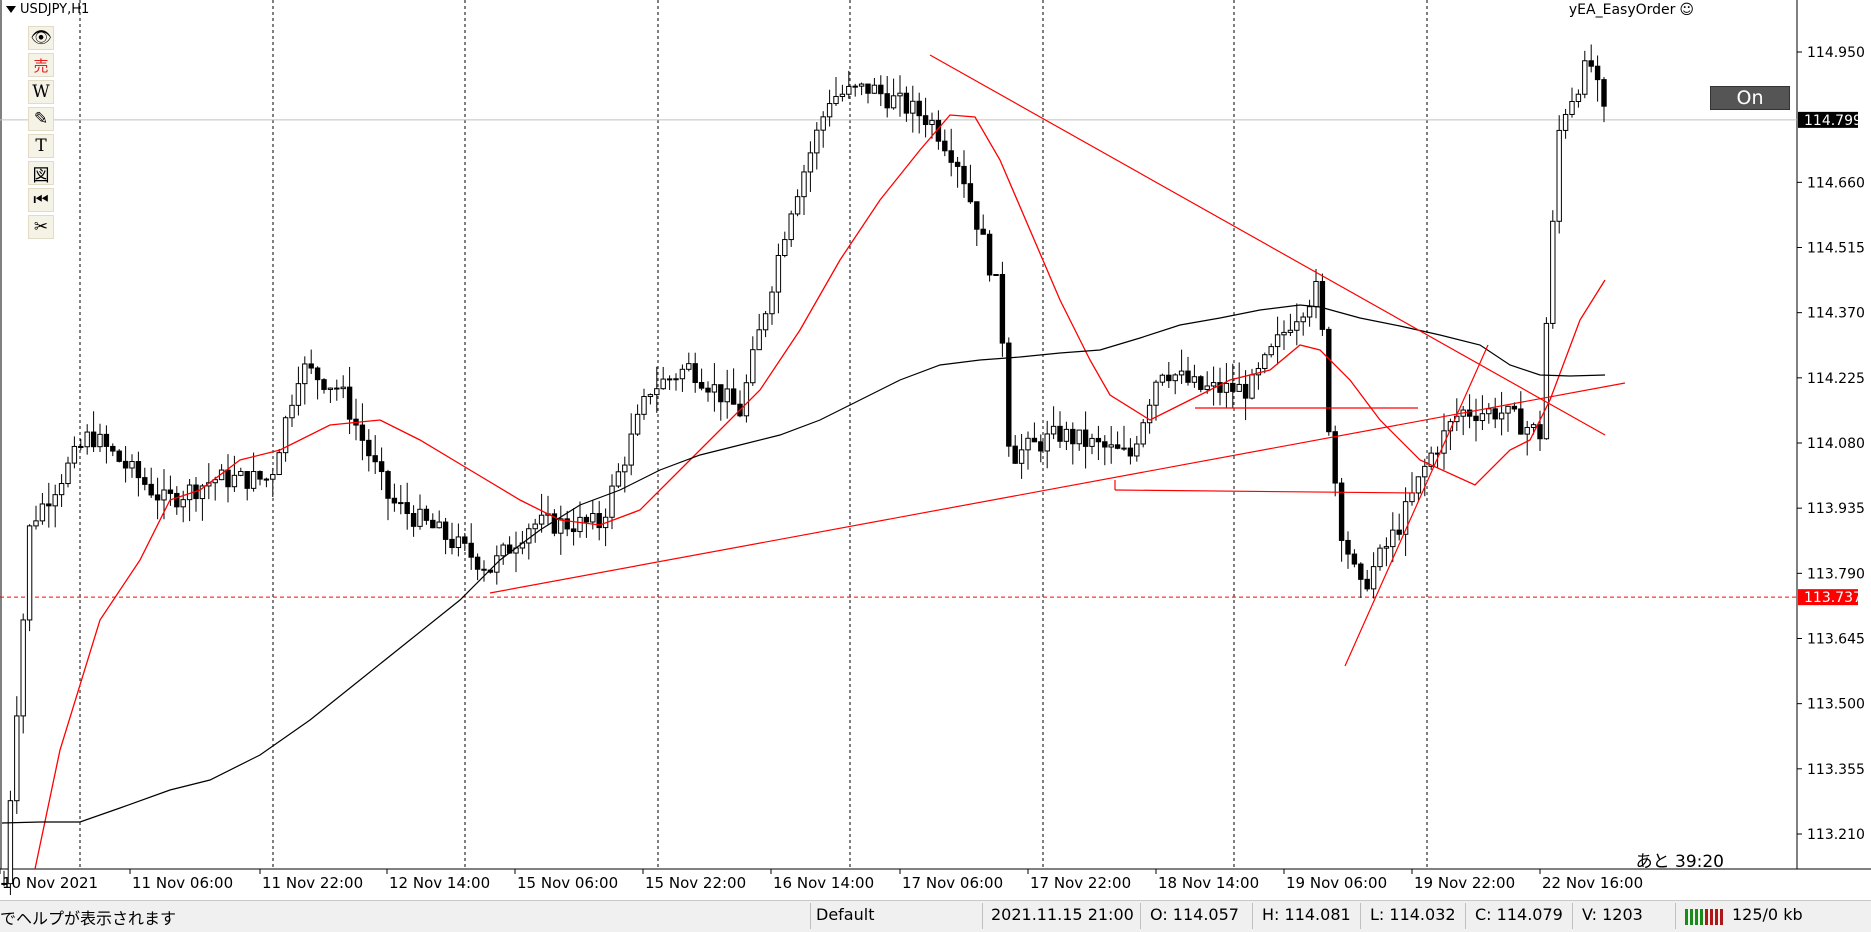  Describe the element at coordinates (41, 227) in the screenshot. I see `scissors-icon: ✂` at that location.